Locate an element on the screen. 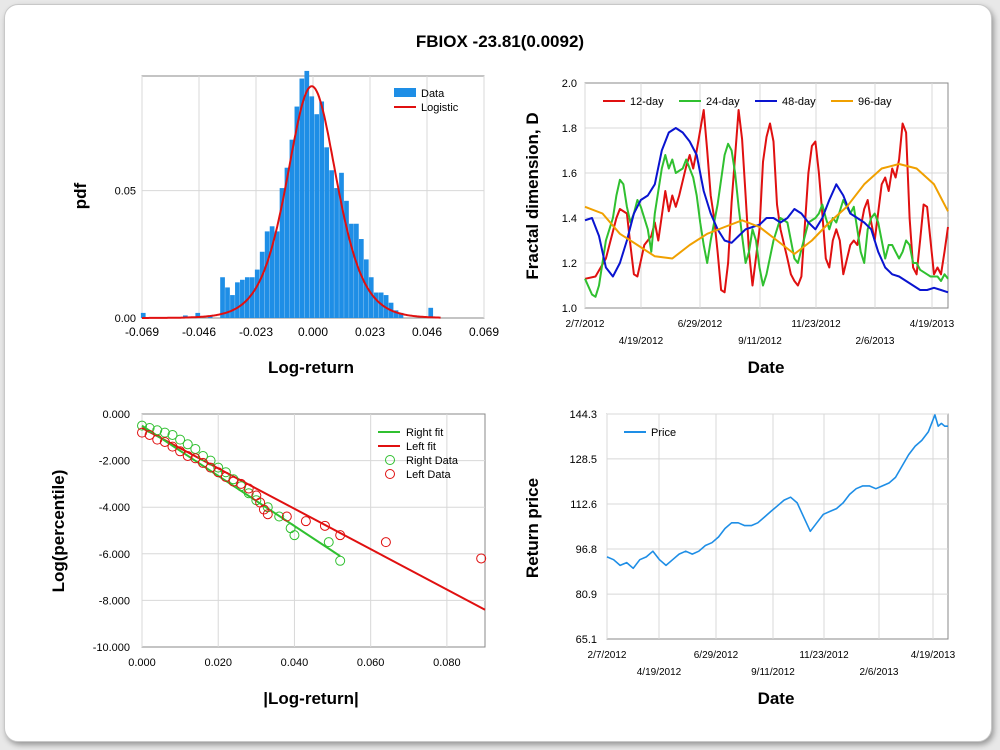 The height and width of the screenshot is (750, 1000). legend-label-12-day: 12-day is located at coordinates (647, 102).